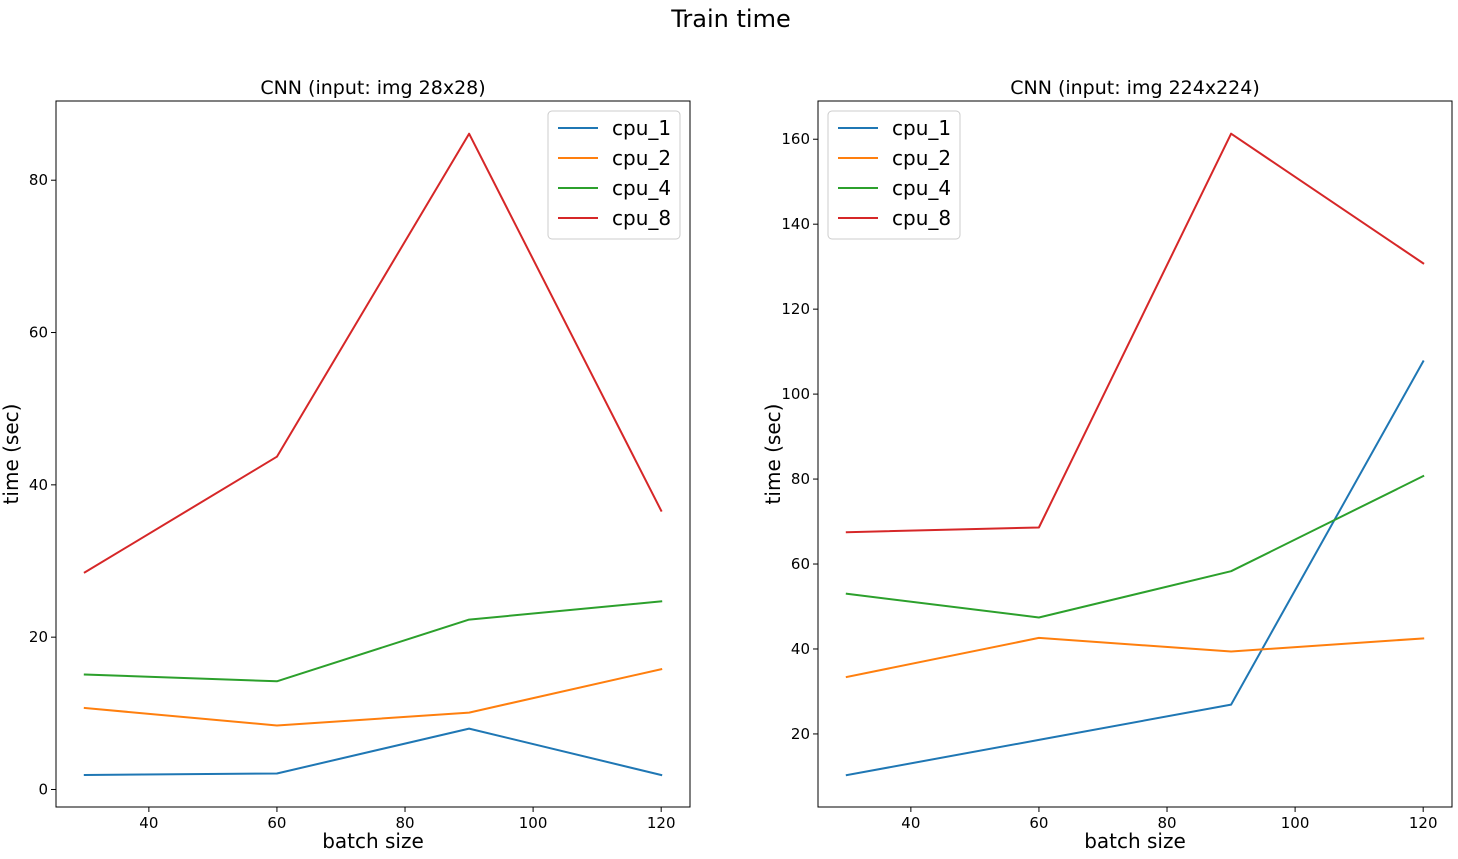  I want to click on y-tick-label: 160, so click(795, 139).